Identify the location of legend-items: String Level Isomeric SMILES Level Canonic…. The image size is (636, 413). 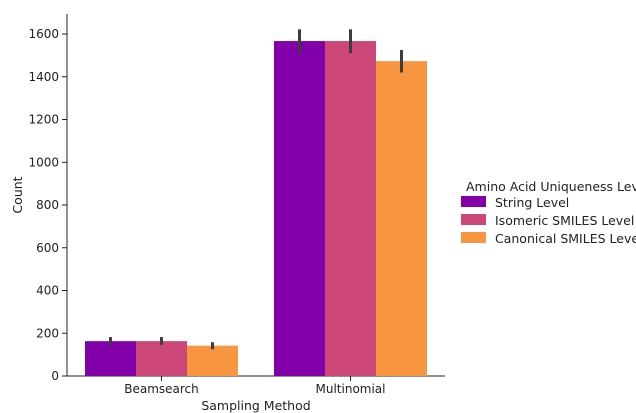
(548, 220).